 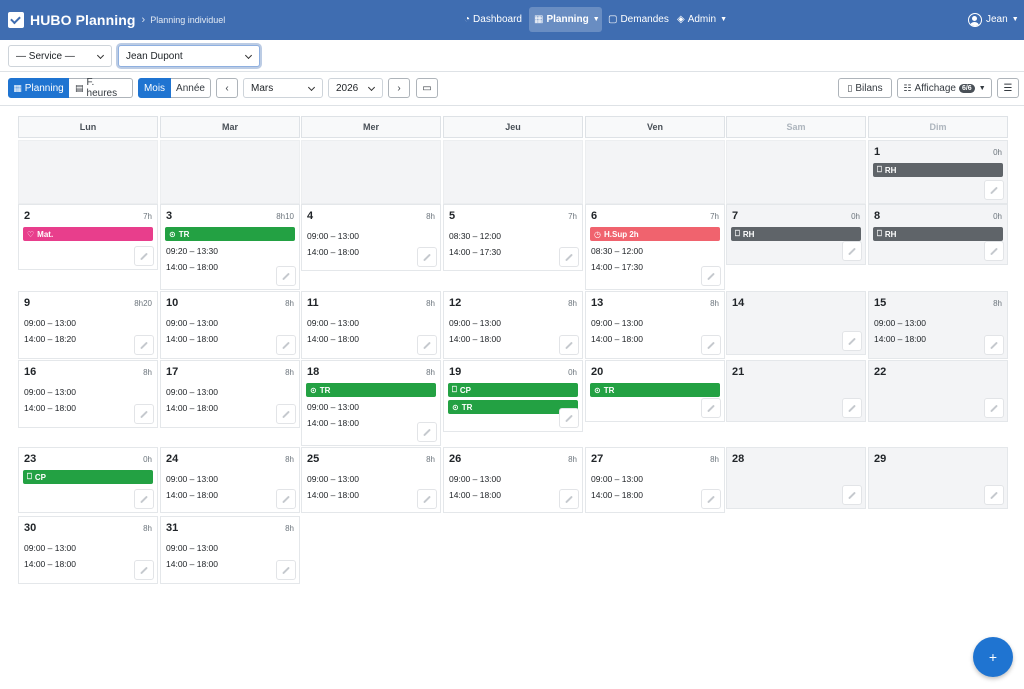 I want to click on calendar-day-cell: 30 8h 09:00 – 13:00 14:00 – 18:00, so click(x=88, y=550).